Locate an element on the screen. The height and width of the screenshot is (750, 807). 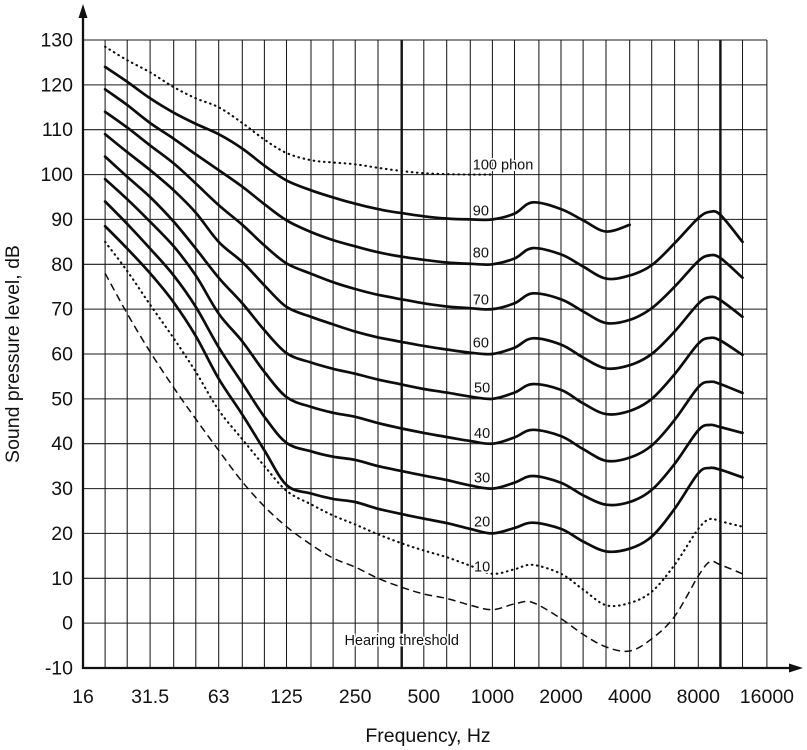
curve-label-hearing-threshold: Hearing threshold is located at coordinates (401, 641).